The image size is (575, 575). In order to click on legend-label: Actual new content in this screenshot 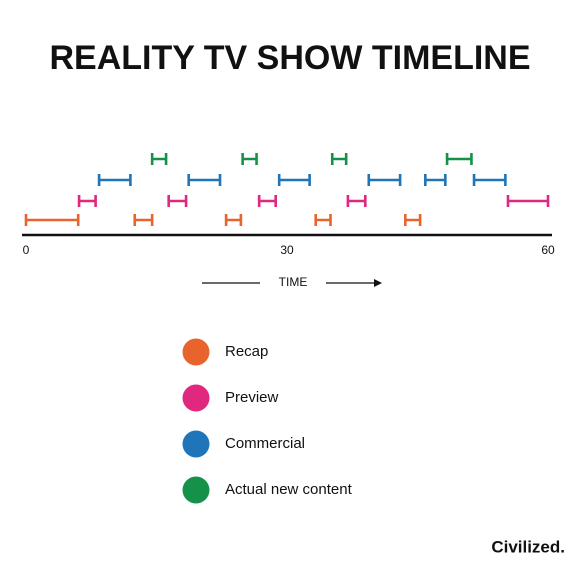, I will do `click(289, 489)`.